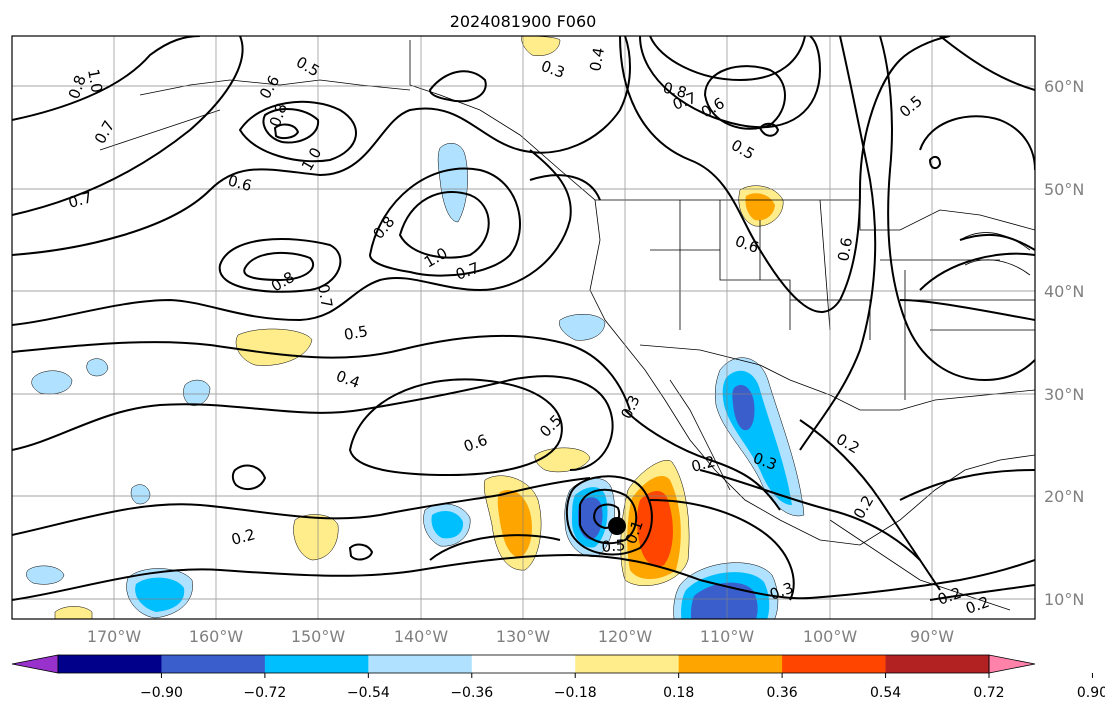 This screenshot has width=1105, height=712. I want to click on colorbar-frame, so click(523, 664).